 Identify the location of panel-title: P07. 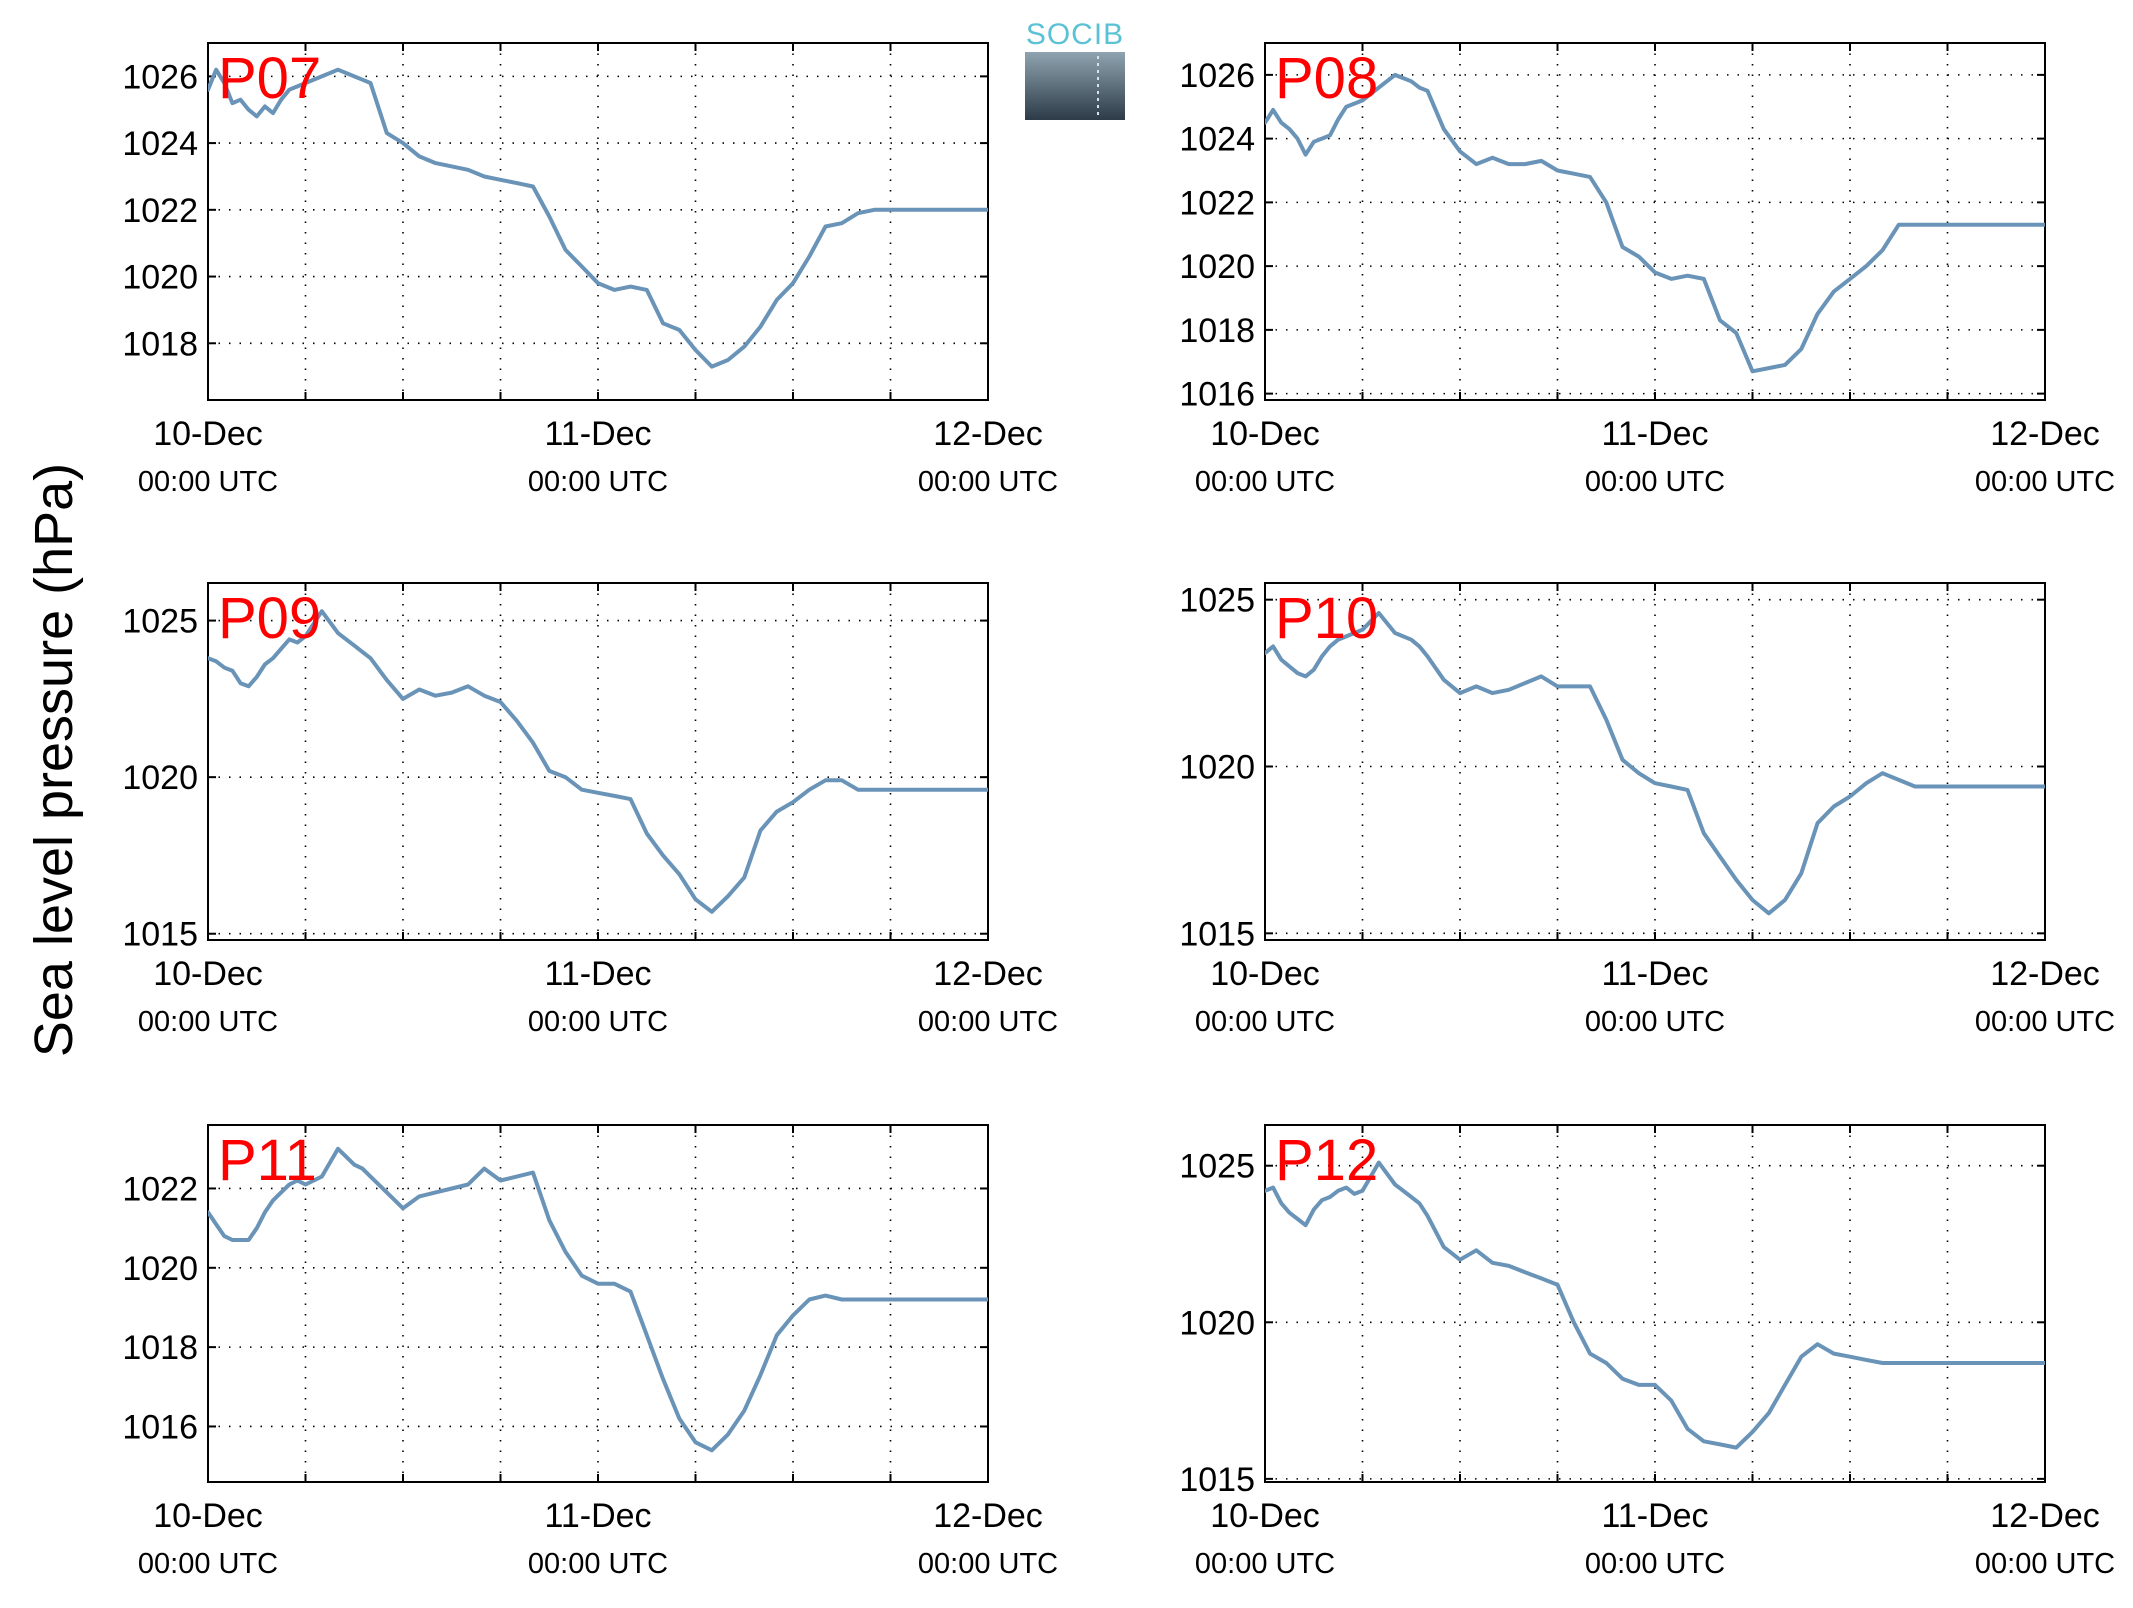
(269, 78).